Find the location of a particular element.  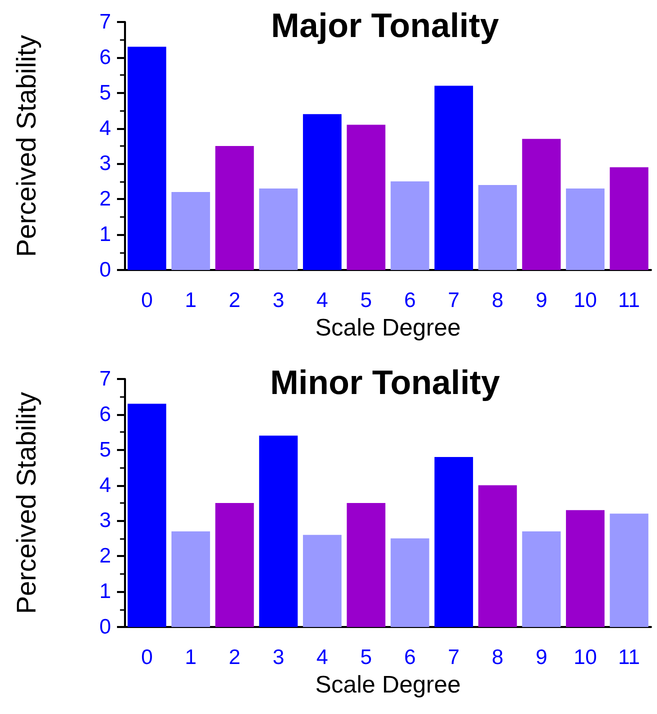

chart-title: Major Tonality is located at coordinates (385, 26).